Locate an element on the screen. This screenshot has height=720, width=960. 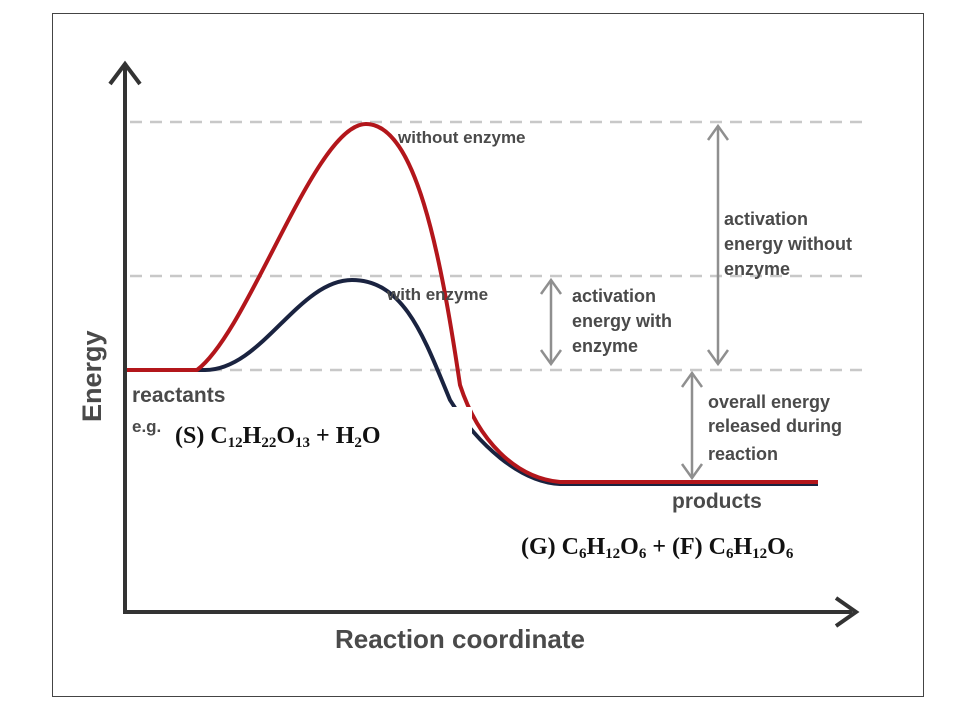
arrow-overall-energy-released is located at coordinates (692, 425).